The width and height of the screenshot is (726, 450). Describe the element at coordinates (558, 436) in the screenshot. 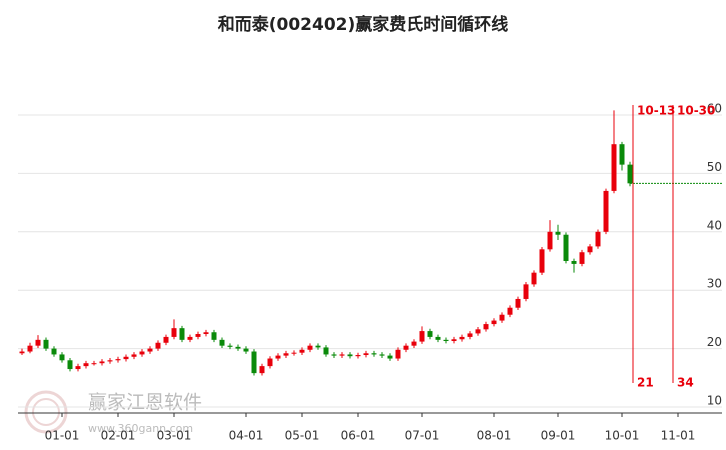

I see `x-tick-label: 09-01` at that location.